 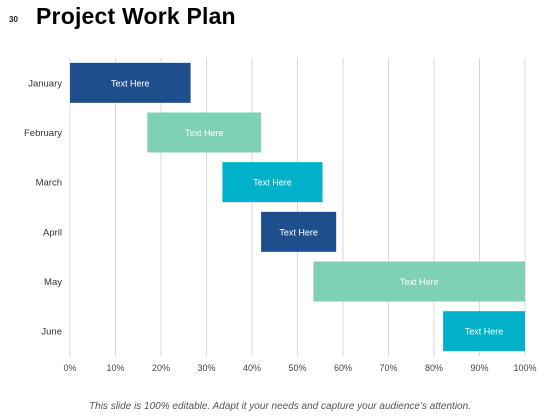 What do you see at coordinates (43, 133) in the screenshot?
I see `category-label: February` at bounding box center [43, 133].